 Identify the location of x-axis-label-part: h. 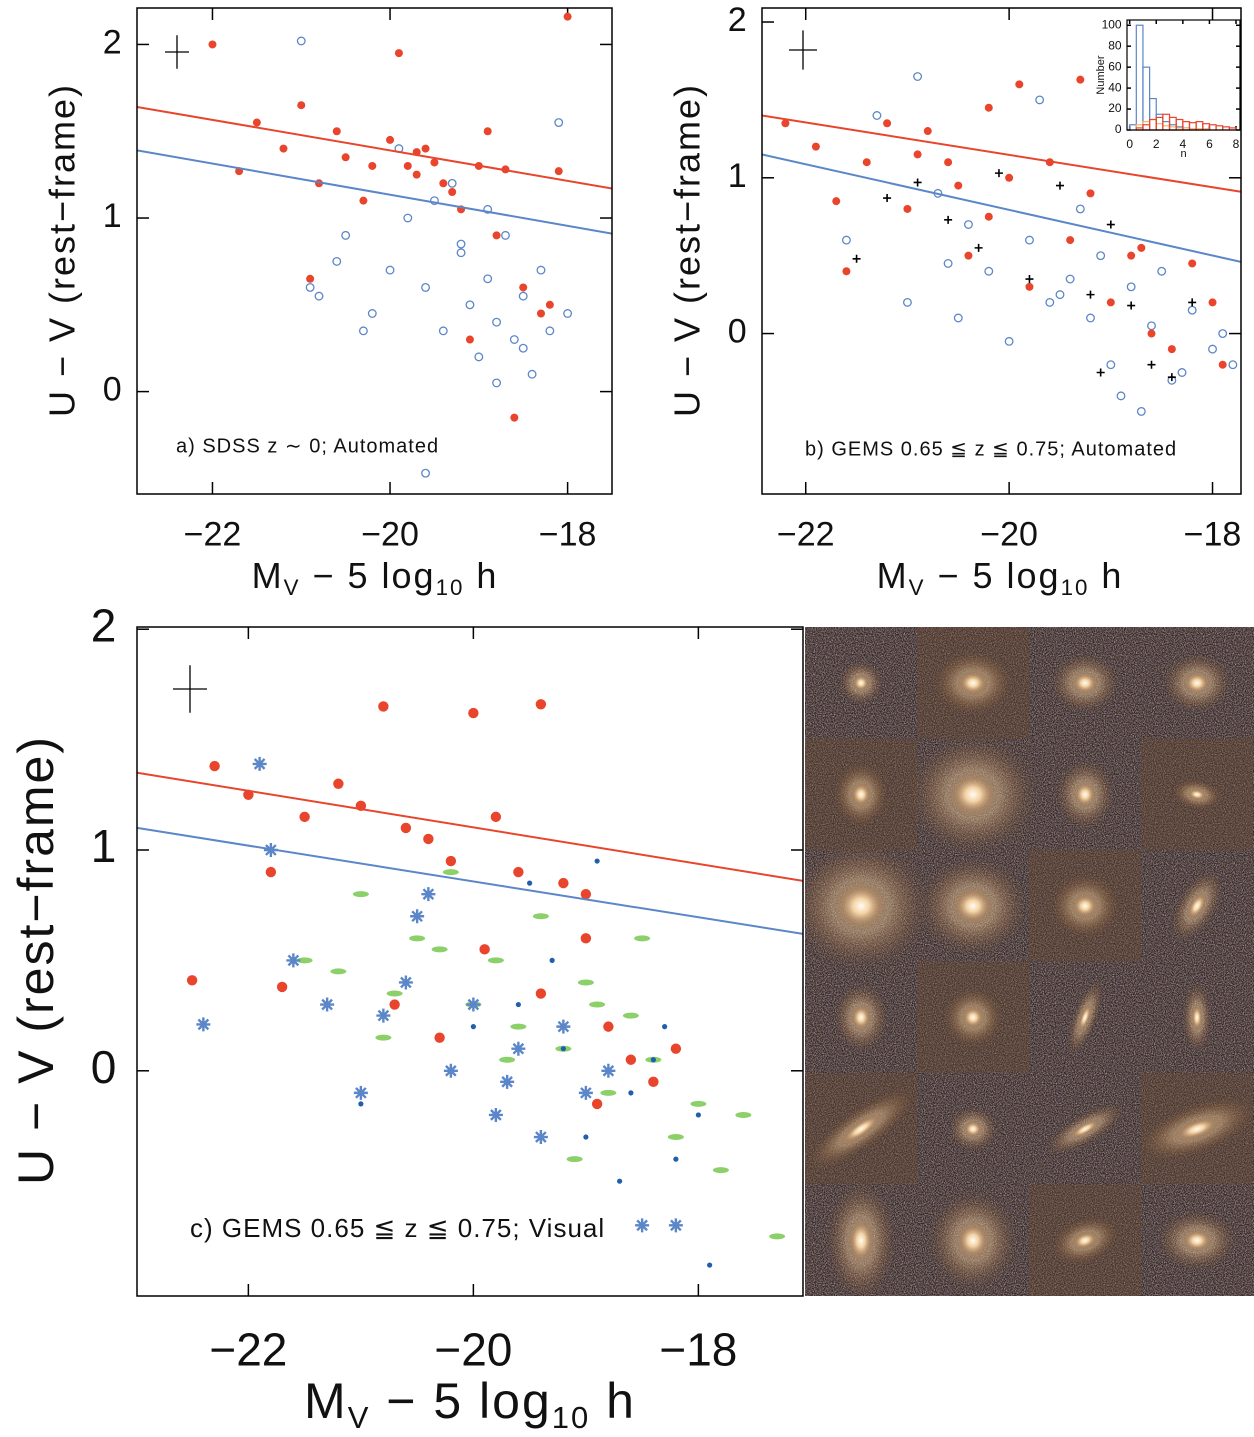
(1106, 575).